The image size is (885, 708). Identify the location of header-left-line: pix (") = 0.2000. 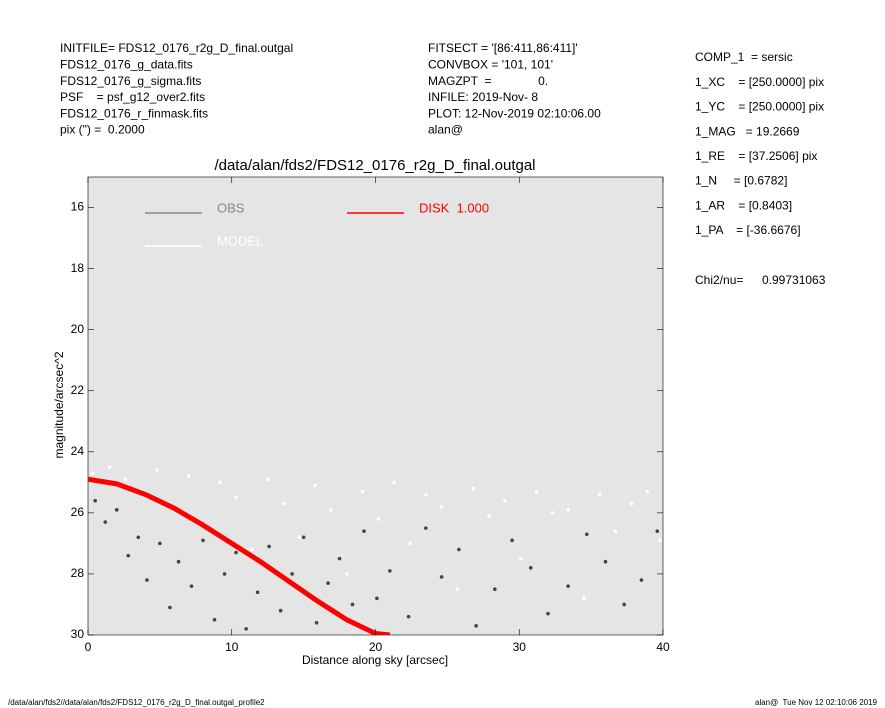
(102, 130).